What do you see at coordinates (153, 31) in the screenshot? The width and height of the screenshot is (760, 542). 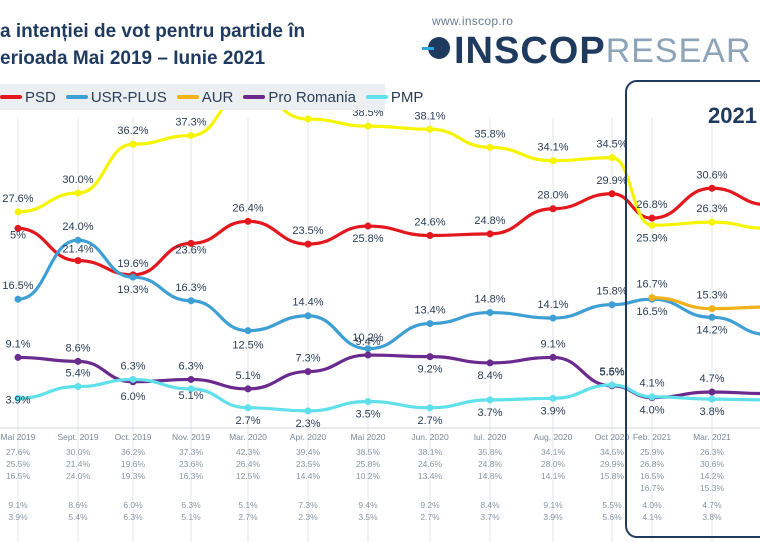 I see `title-line-1: a intenției de vot pentru partide în` at bounding box center [153, 31].